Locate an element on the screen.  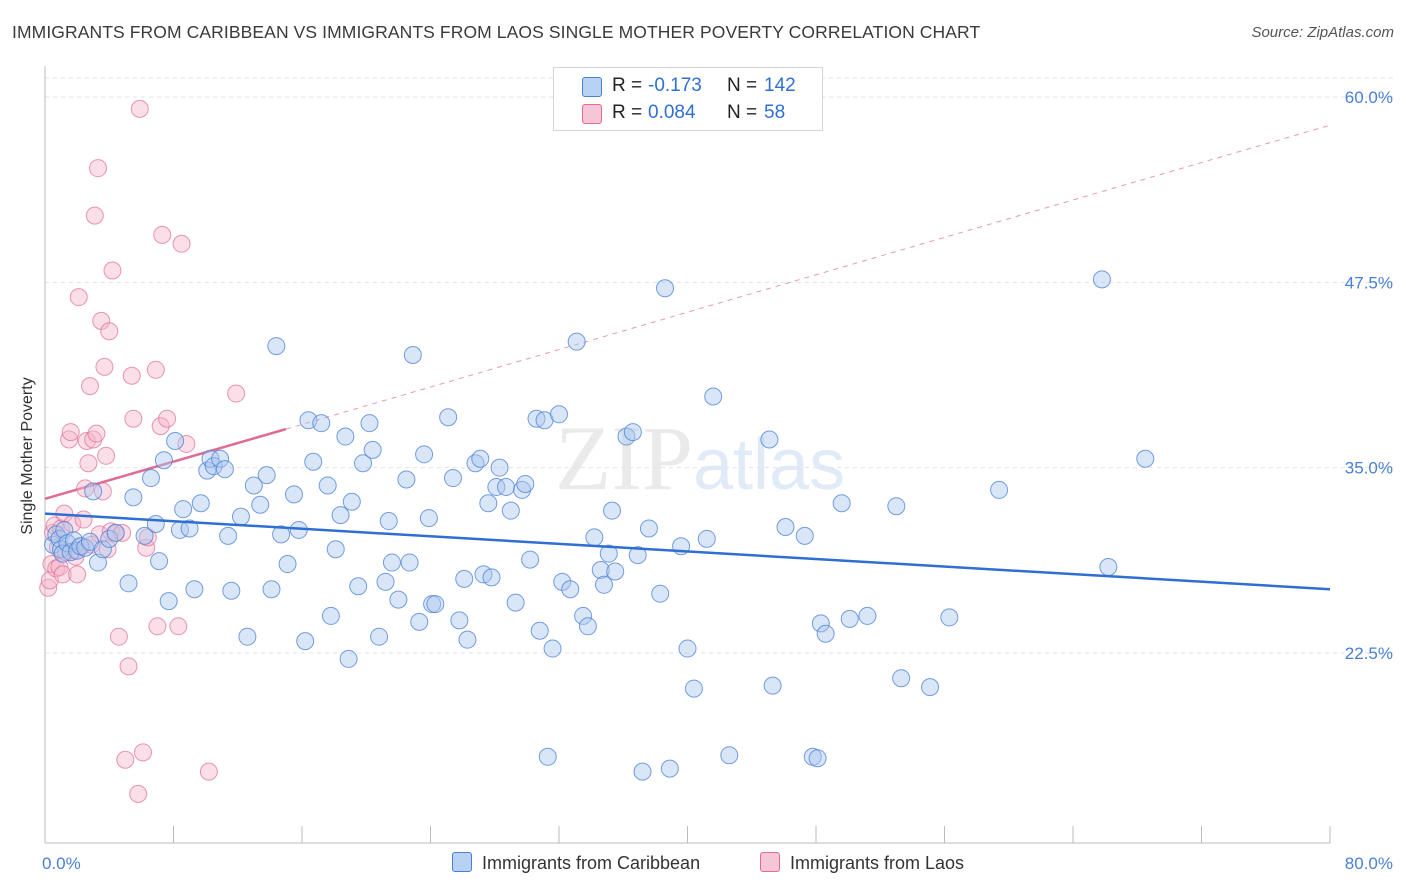
r-label: R = is located at coordinates (627, 85).